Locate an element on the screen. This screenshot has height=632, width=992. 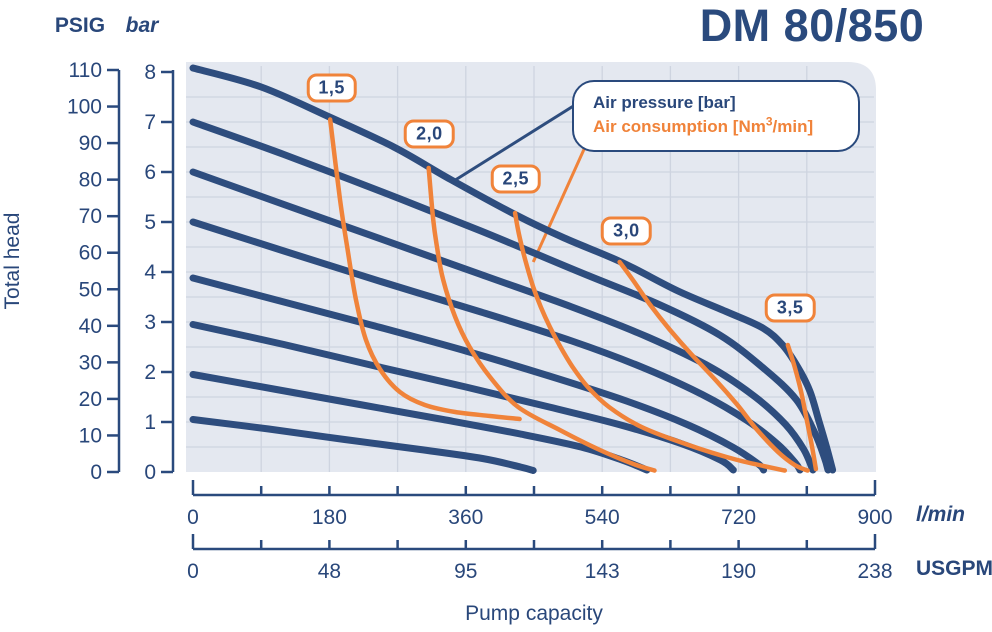
psig-axis-tick-label: 30 is located at coordinates (90, 362).